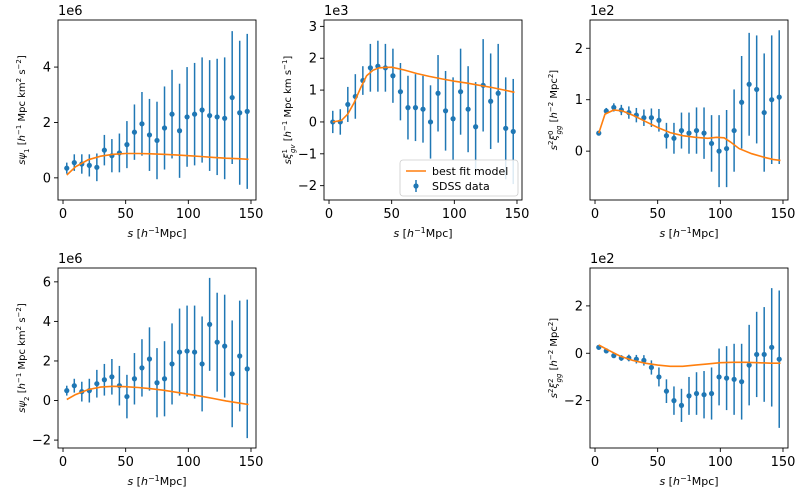 Image resolution: width=800 pixels, height=500 pixels. I want to click on y-tick-label: 2, so click(579, 306).